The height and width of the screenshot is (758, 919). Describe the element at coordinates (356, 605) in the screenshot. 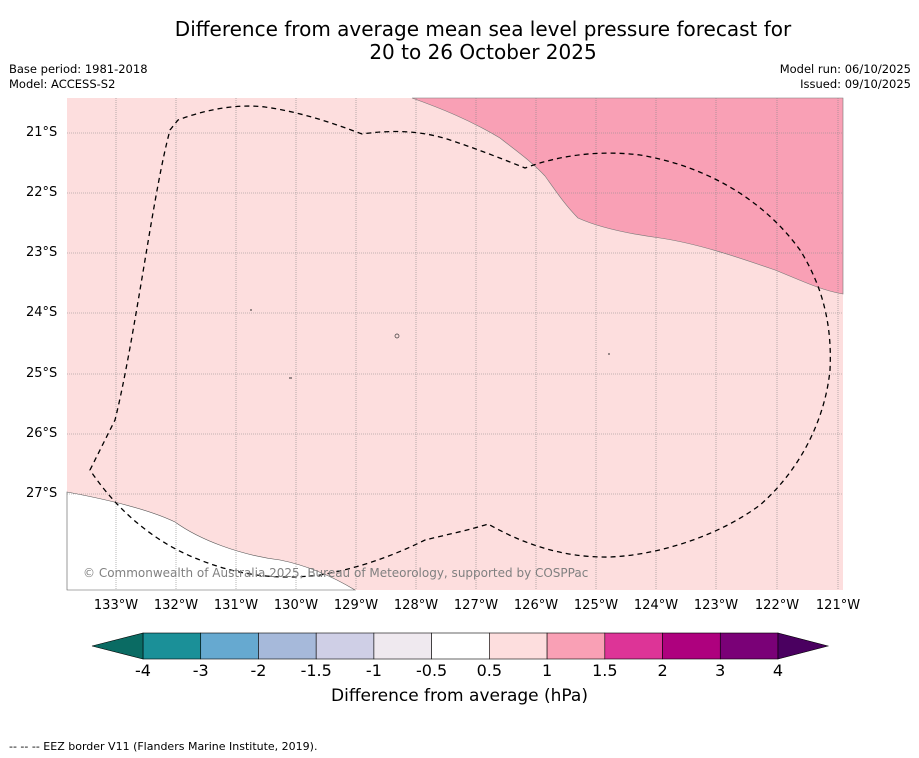

I see `longitude-label: 129°W` at that location.